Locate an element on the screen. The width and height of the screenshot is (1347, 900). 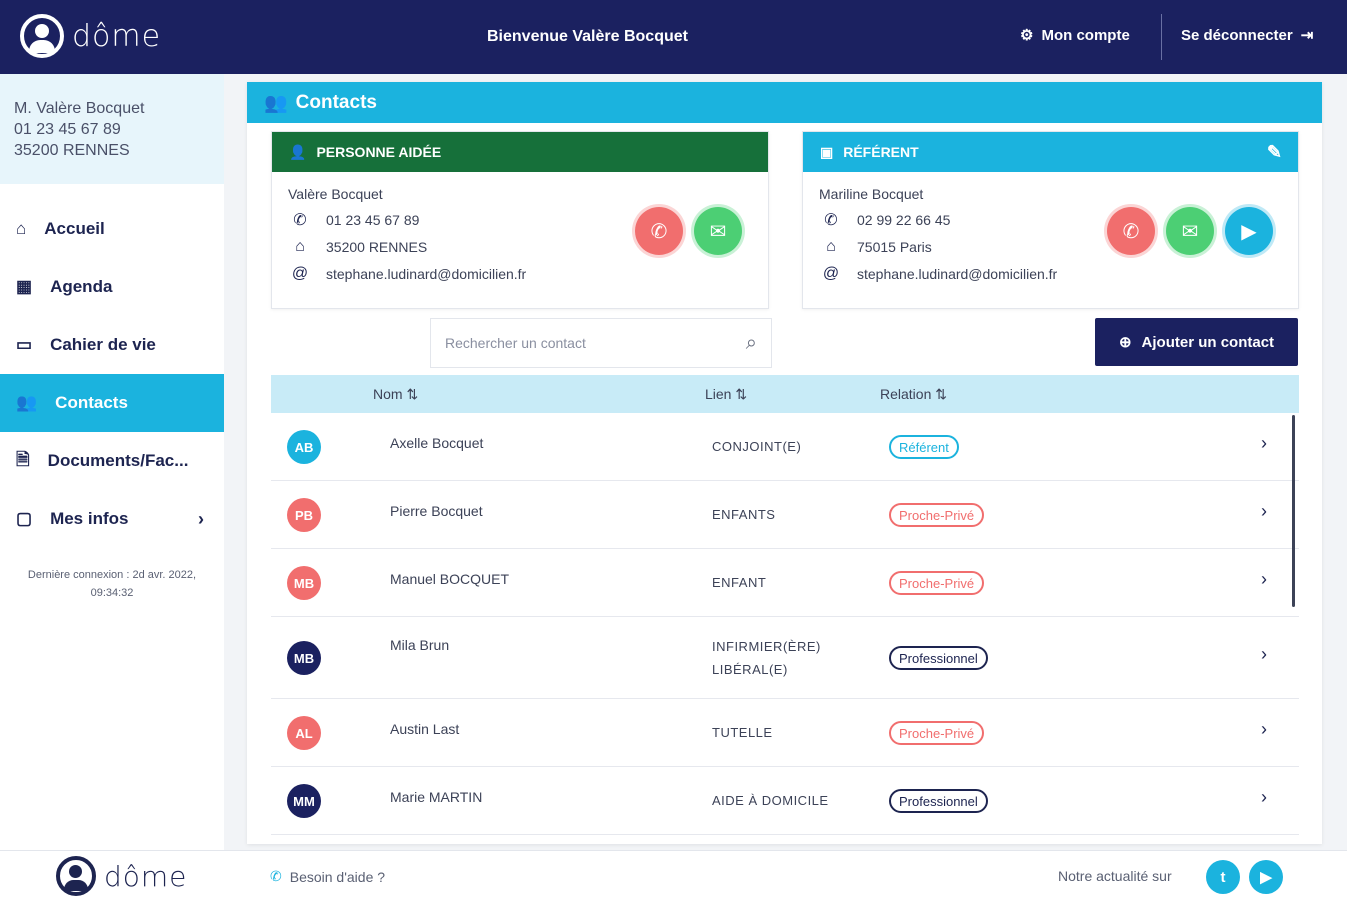
page-title: Contacts is located at coordinates (336, 102).